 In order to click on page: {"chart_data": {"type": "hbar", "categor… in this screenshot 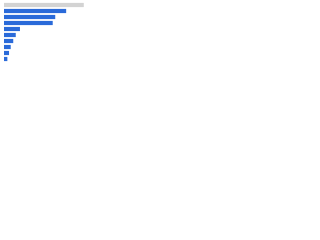, I will do `click(50, 35)`.